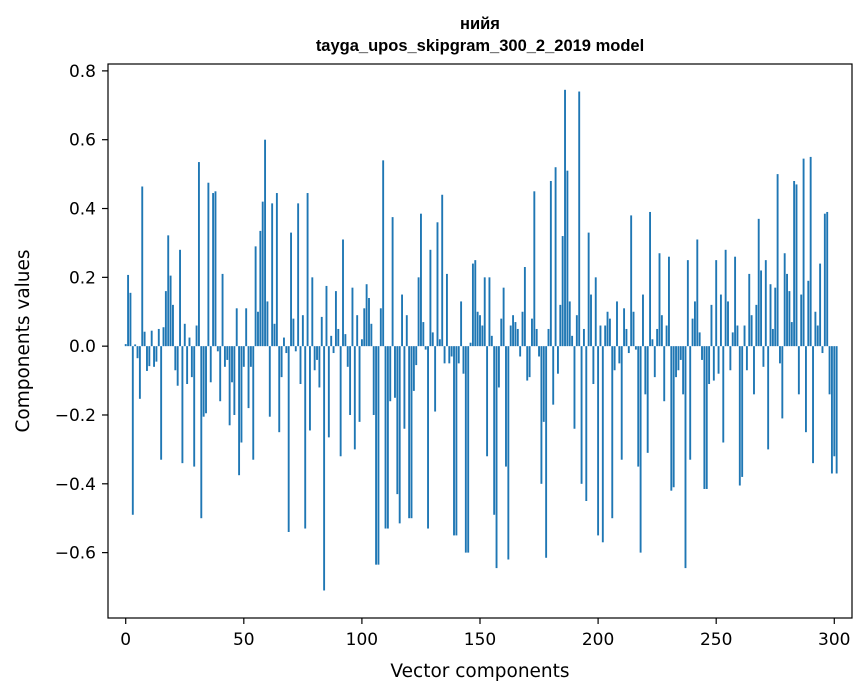  Describe the element at coordinates (480, 46) in the screenshot. I see `chart-title-line2: tayga_upos_skipgram_300_2_2019 model` at that location.